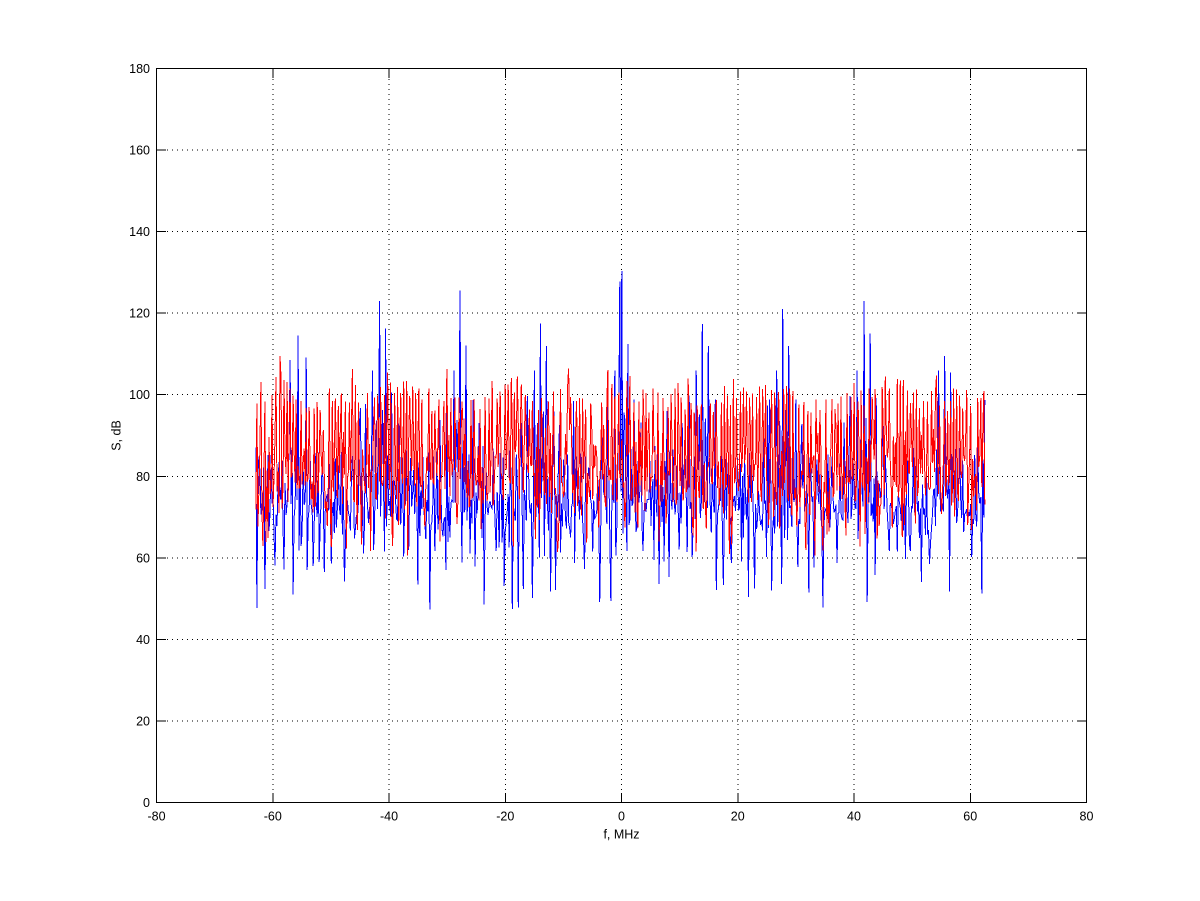 Image resolution: width=1200 pixels, height=901 pixels. What do you see at coordinates (139, 232) in the screenshot?
I see `svg-text: 140` at bounding box center [139, 232].